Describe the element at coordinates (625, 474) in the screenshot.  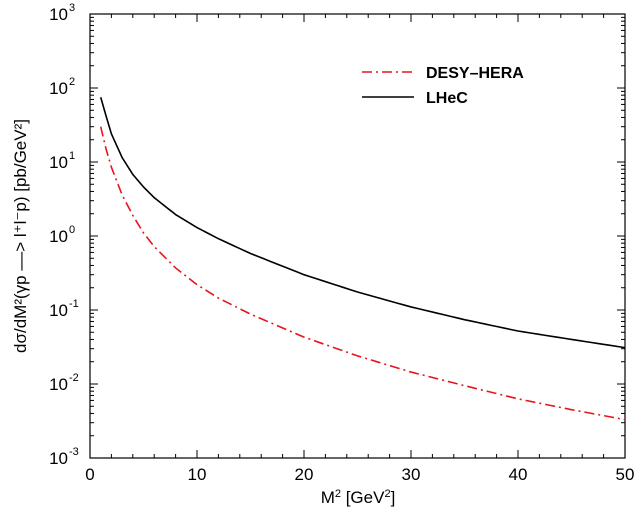
I see `x-tick-label: 50` at that location.